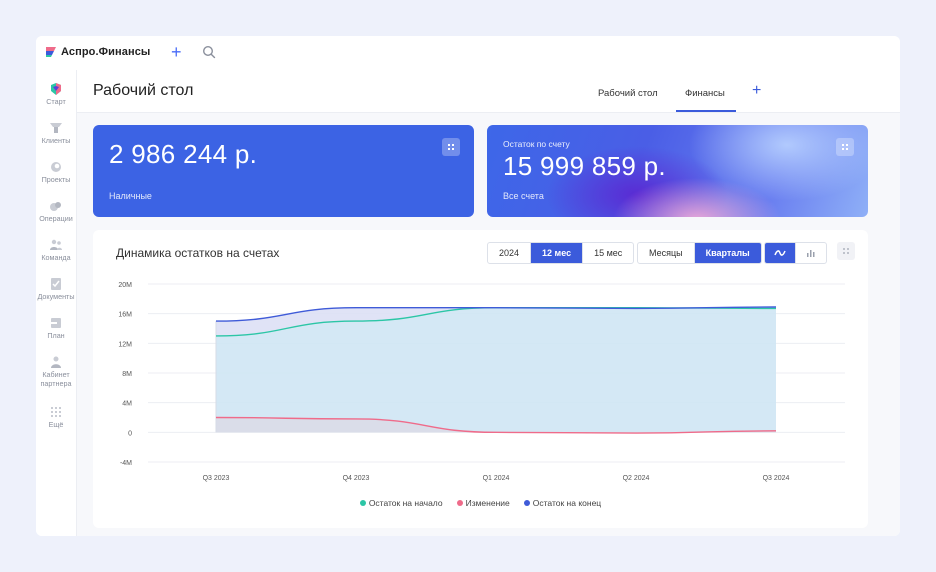 The width and height of the screenshot is (936, 572). I want to click on period-2024-button: 2024, so click(510, 253).